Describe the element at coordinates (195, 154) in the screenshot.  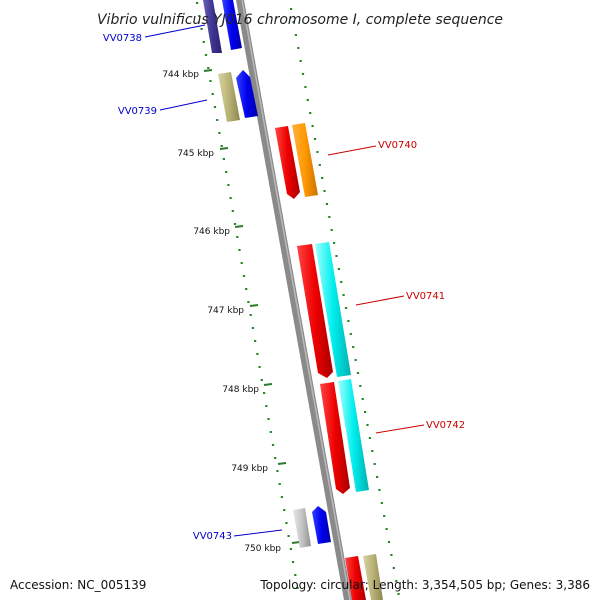
I see `tick-label: 745 kbp` at that location.